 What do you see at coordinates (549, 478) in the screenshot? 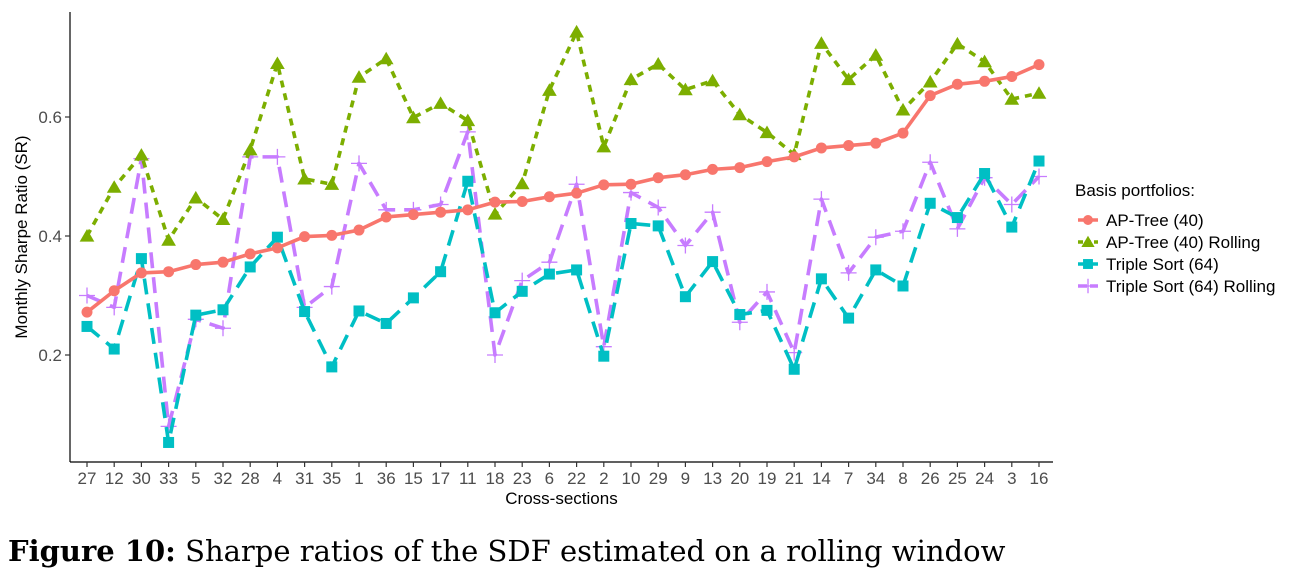
I see `x-tick-label: 6` at bounding box center [549, 478].